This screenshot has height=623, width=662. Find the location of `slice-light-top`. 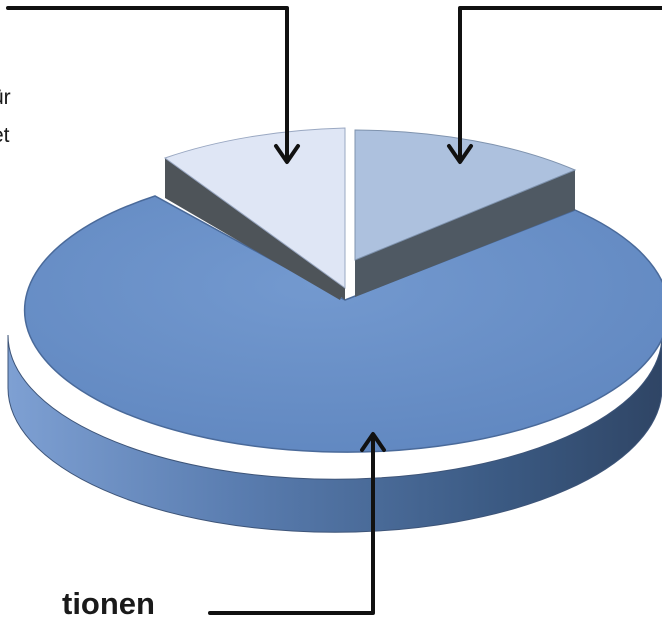

slice-light-top is located at coordinates (254, 208).